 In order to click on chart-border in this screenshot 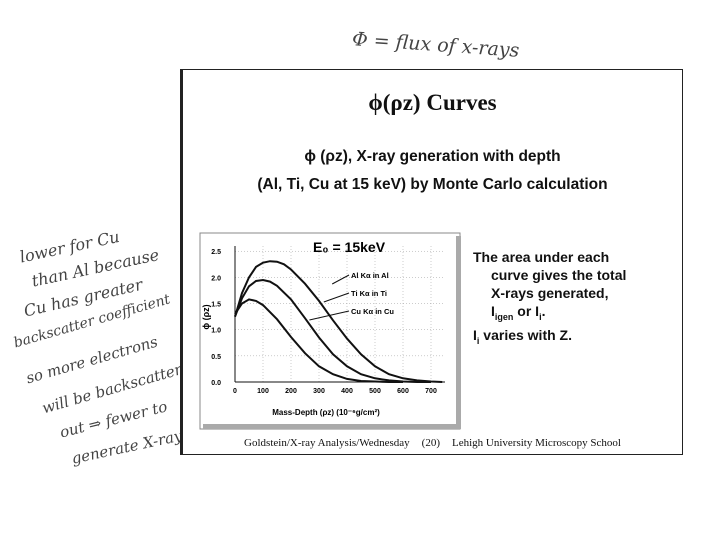, I will do `click(330, 331)`.